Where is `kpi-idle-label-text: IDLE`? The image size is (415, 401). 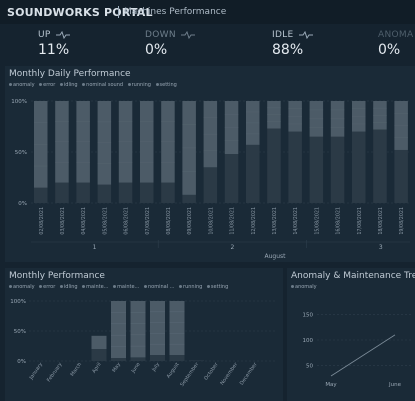
kpi-idle-label-text: IDLE is located at coordinates (283, 35).